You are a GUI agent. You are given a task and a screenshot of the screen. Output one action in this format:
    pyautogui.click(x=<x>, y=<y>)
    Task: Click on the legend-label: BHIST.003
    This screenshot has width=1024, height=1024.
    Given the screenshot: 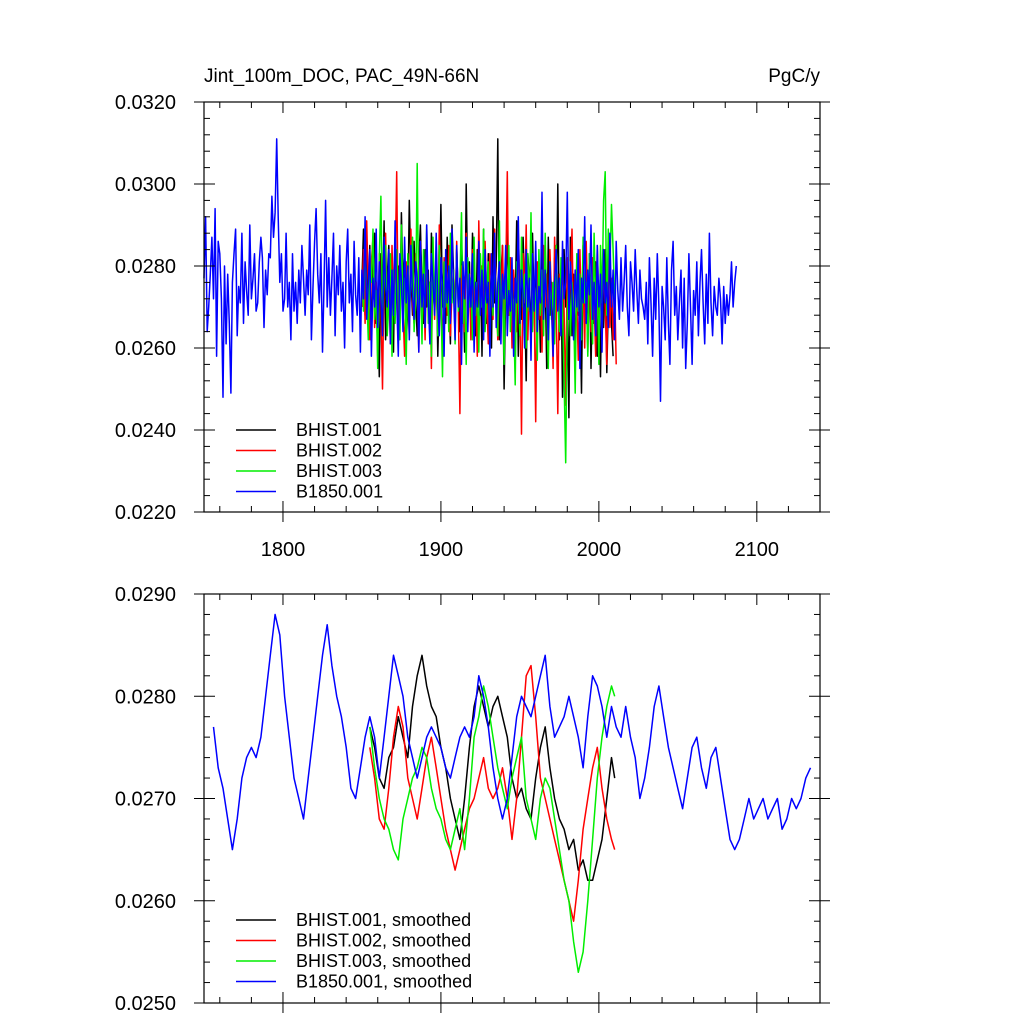 What is the action you would take?
    pyautogui.click(x=339, y=471)
    